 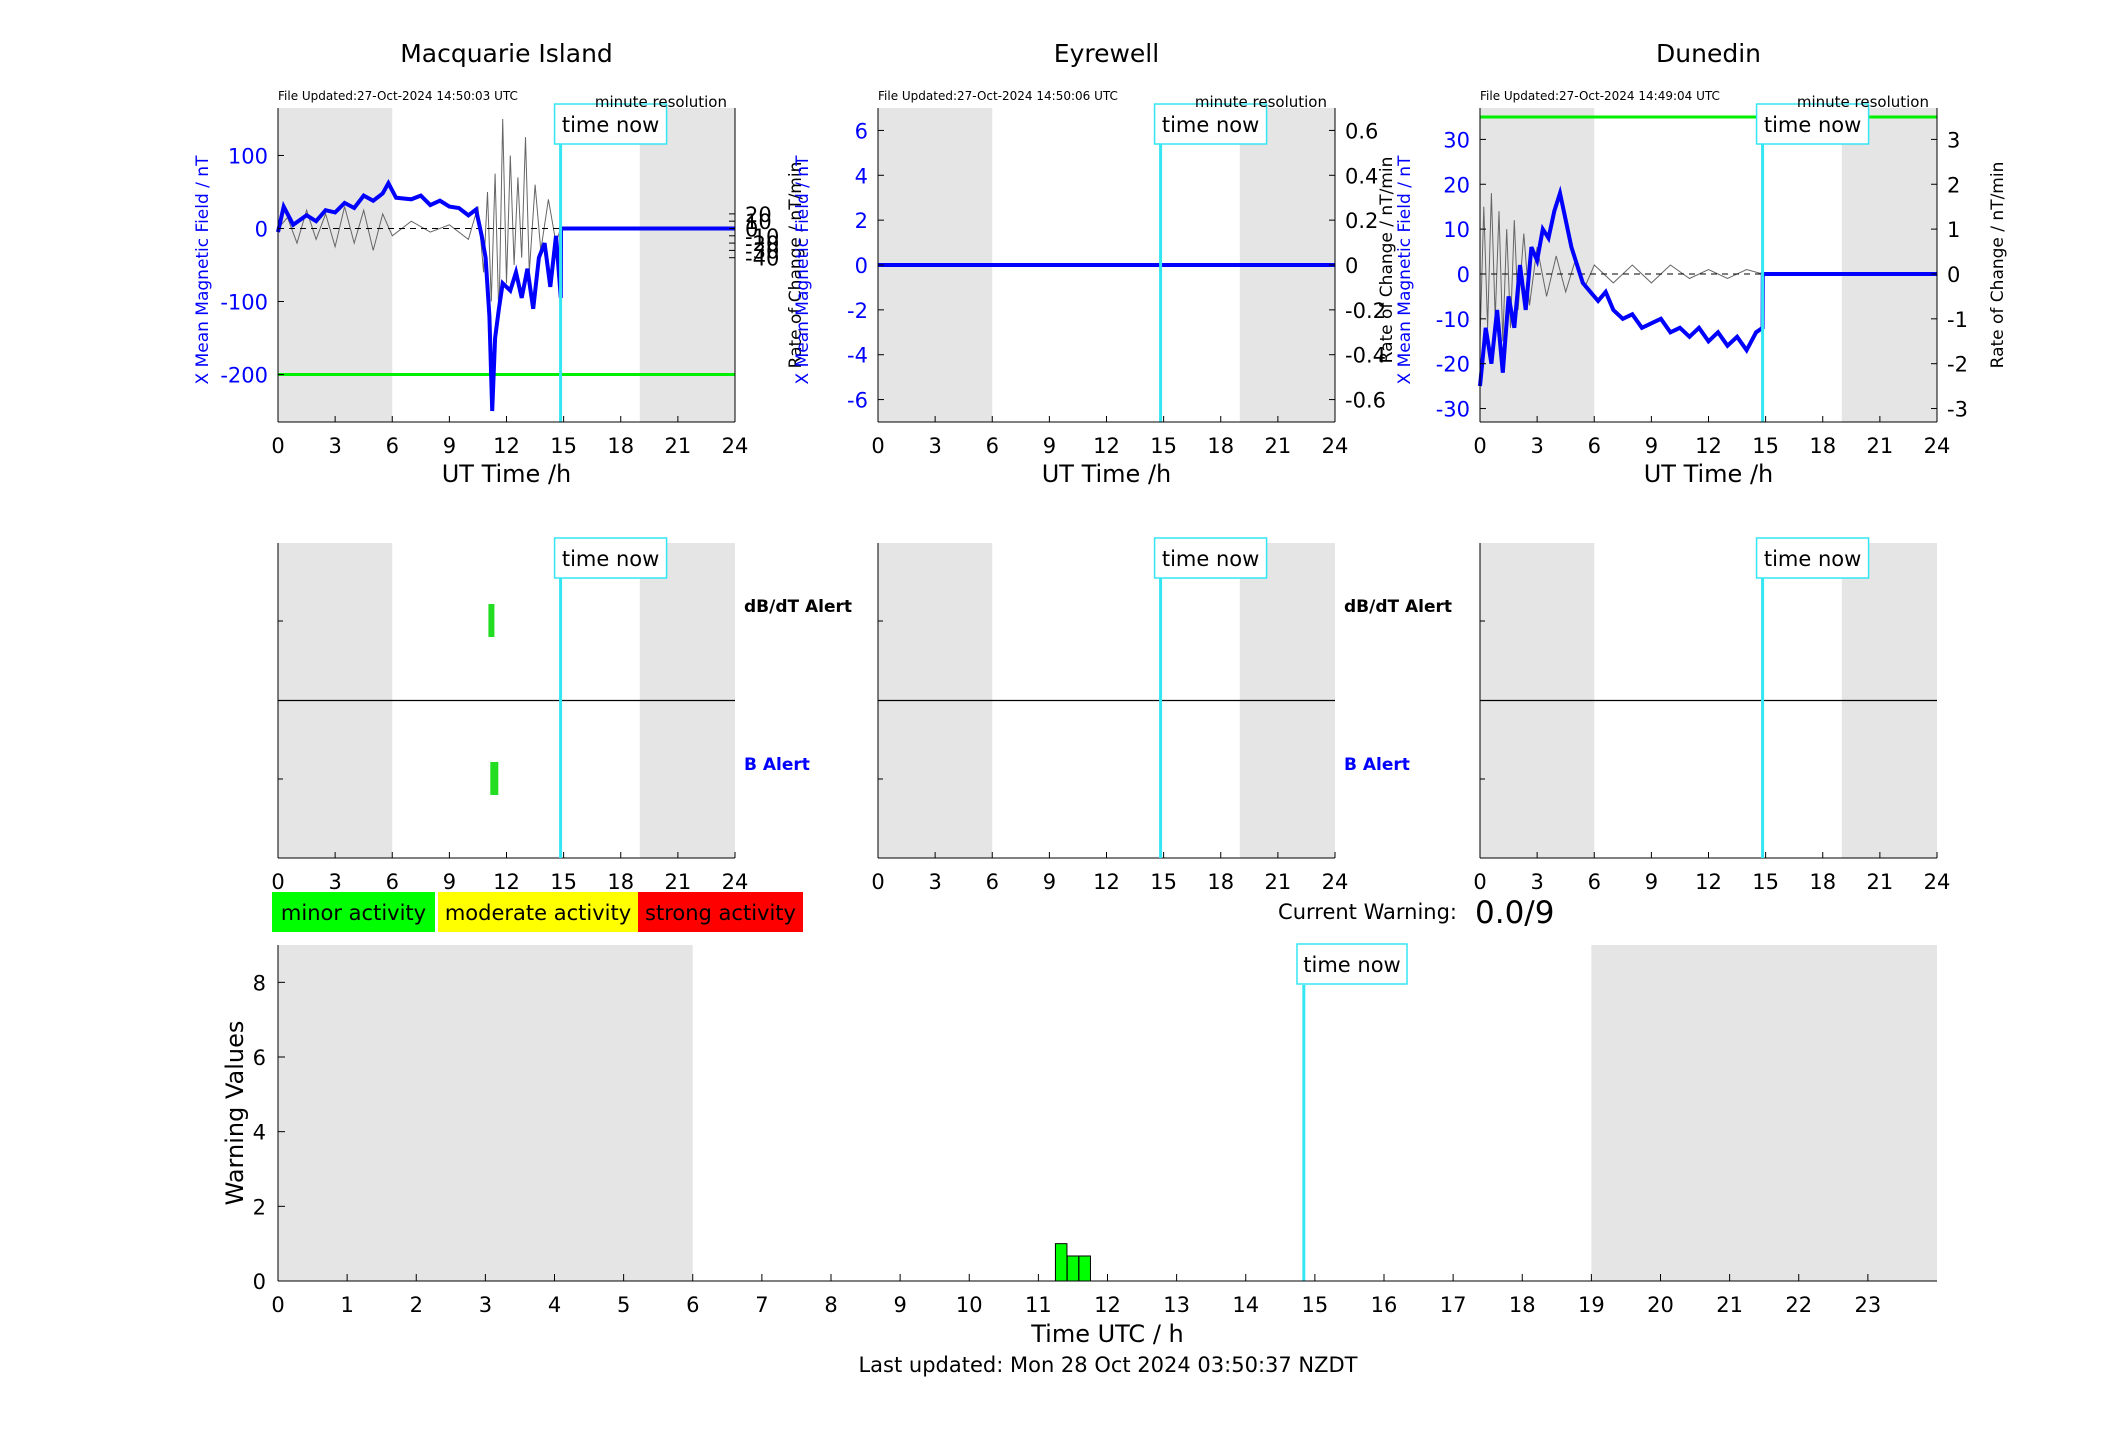 What do you see at coordinates (1084, 1268) in the screenshot?
I see `warning-bar` at bounding box center [1084, 1268].